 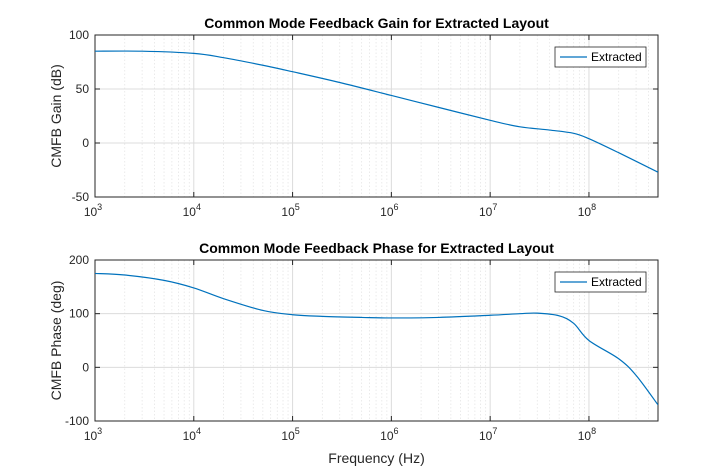 I want to click on y-axis-label: CMFB Gain (dB), so click(x=56, y=115).